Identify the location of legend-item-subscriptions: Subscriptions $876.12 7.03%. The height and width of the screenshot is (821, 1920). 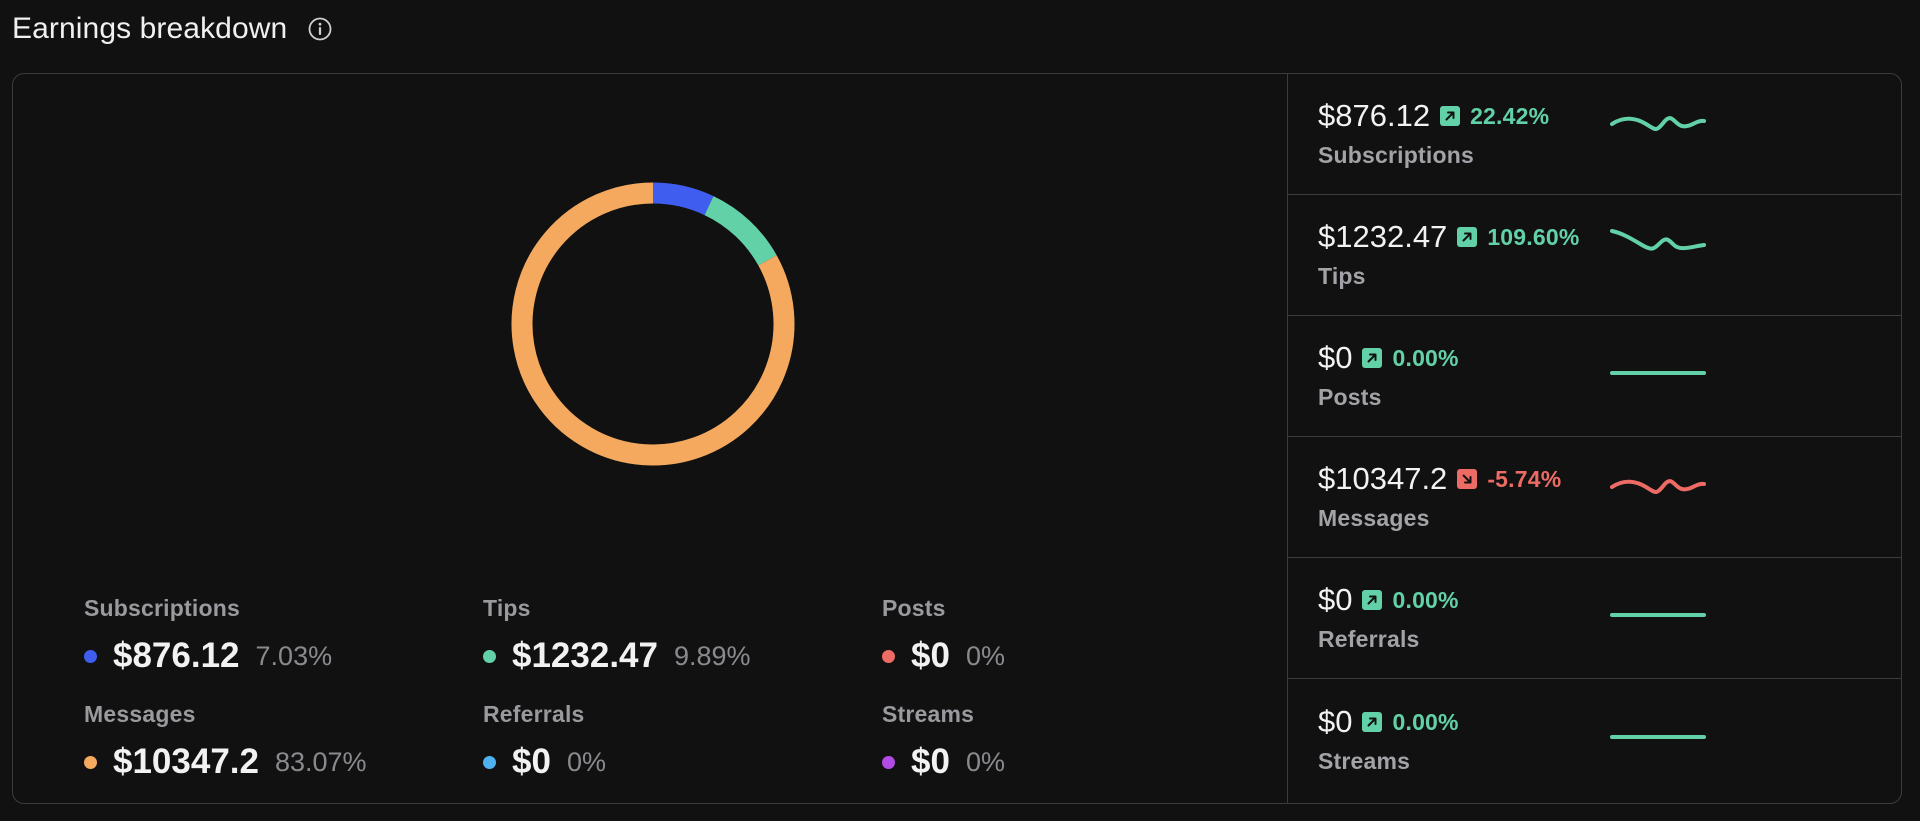
(208, 635).